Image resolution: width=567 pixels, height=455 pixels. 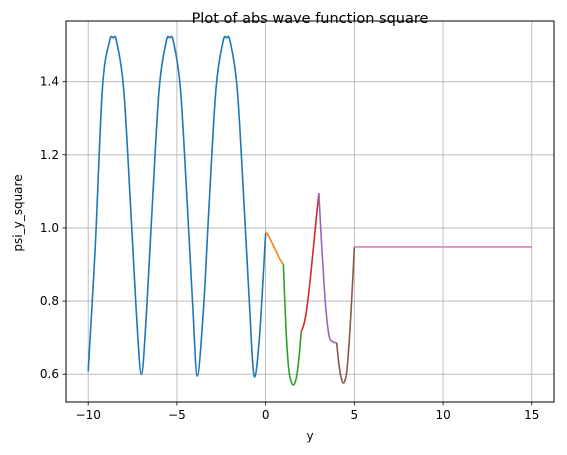 What do you see at coordinates (177, 415) in the screenshot?
I see `x-tick-label: −5` at bounding box center [177, 415].